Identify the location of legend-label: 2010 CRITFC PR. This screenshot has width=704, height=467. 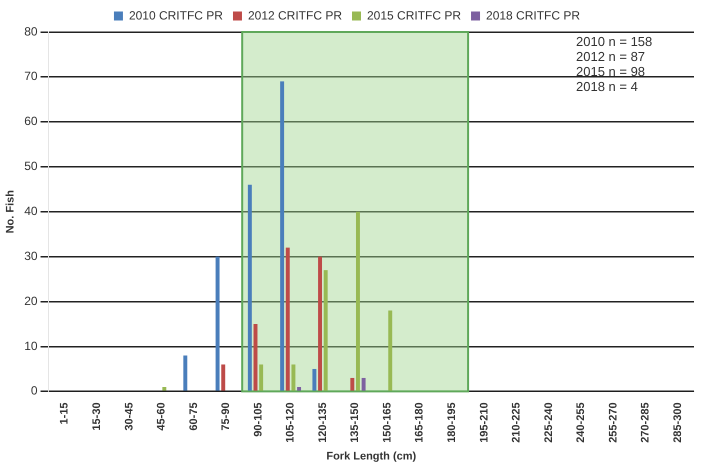
(176, 15).